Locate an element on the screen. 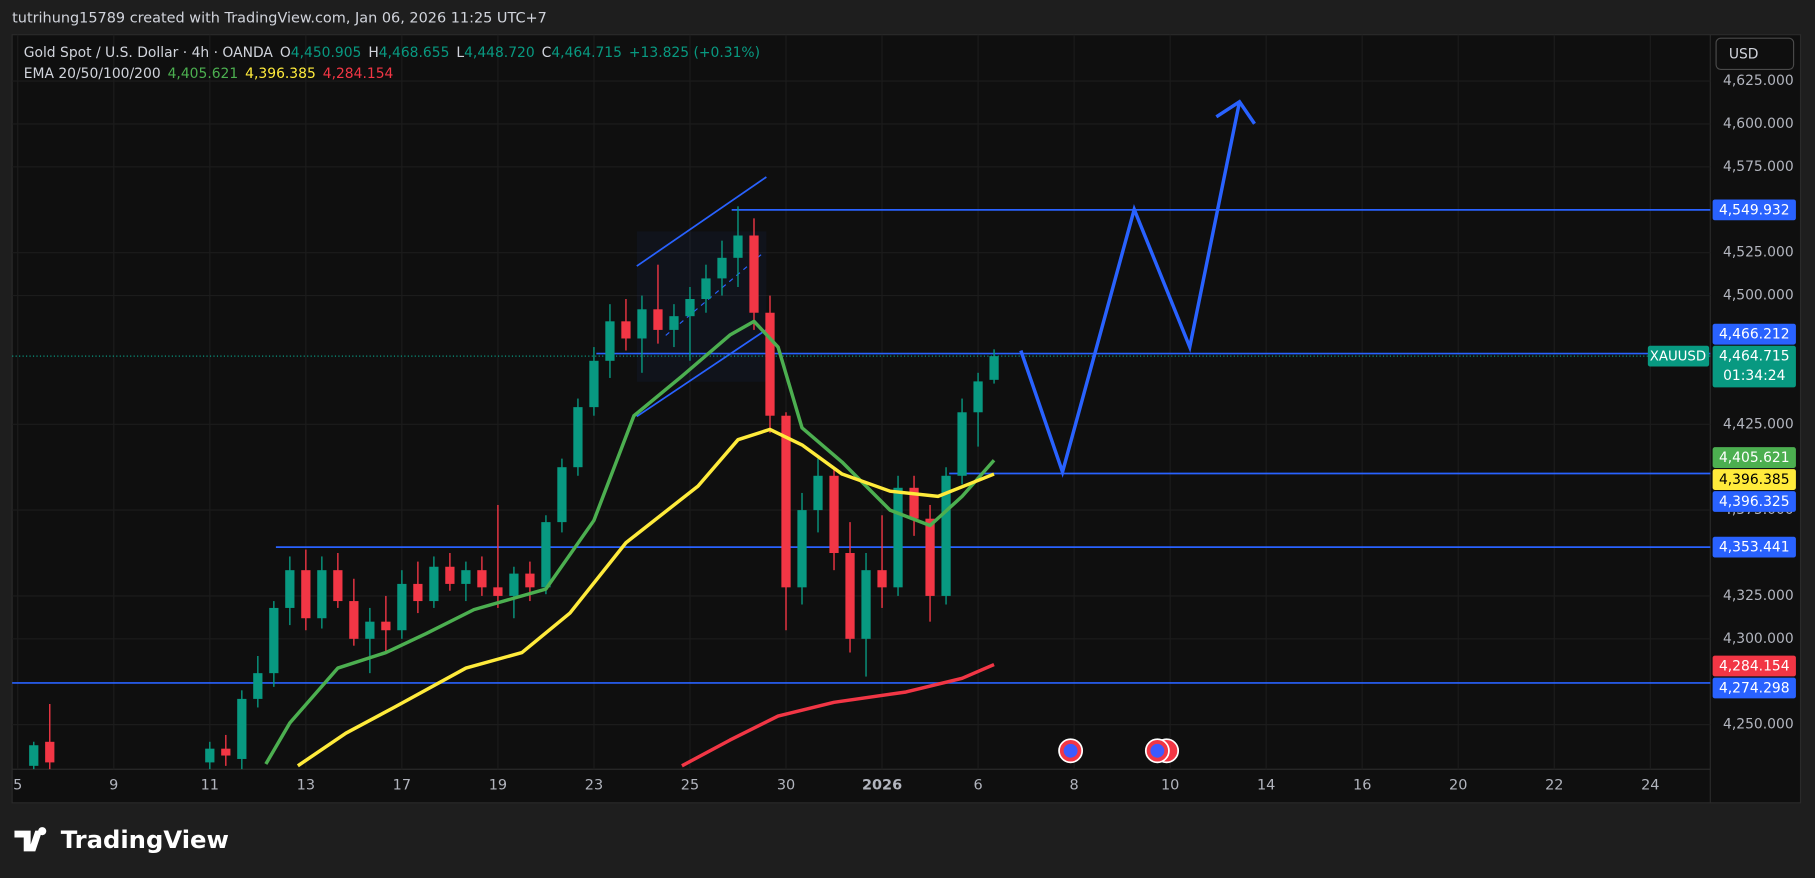  y-tick-label: 4,425.000 is located at coordinates (1758, 424).